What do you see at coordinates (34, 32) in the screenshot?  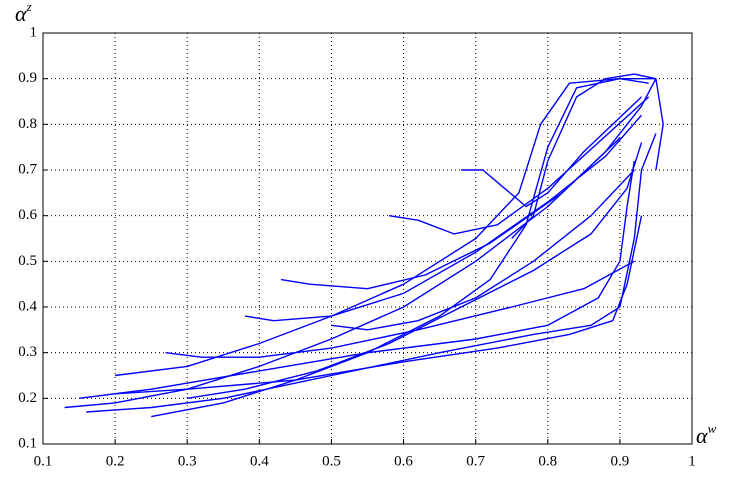 I see `y-tick-label: 1` at bounding box center [34, 32].